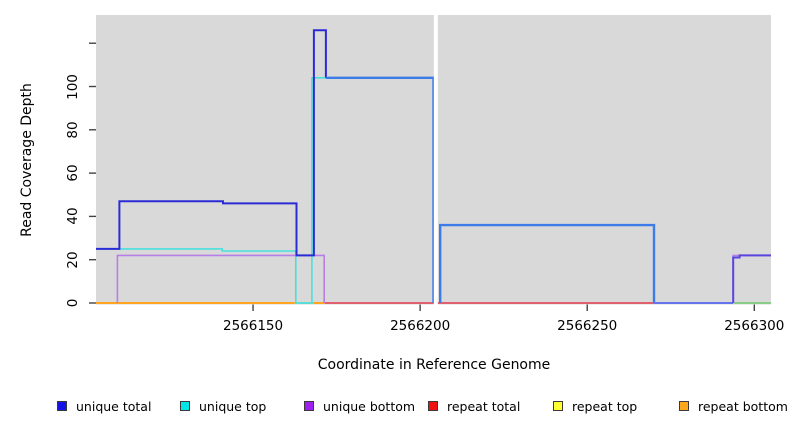 The image size is (792, 432). I want to click on y-tick-label: 20, so click(73, 260).